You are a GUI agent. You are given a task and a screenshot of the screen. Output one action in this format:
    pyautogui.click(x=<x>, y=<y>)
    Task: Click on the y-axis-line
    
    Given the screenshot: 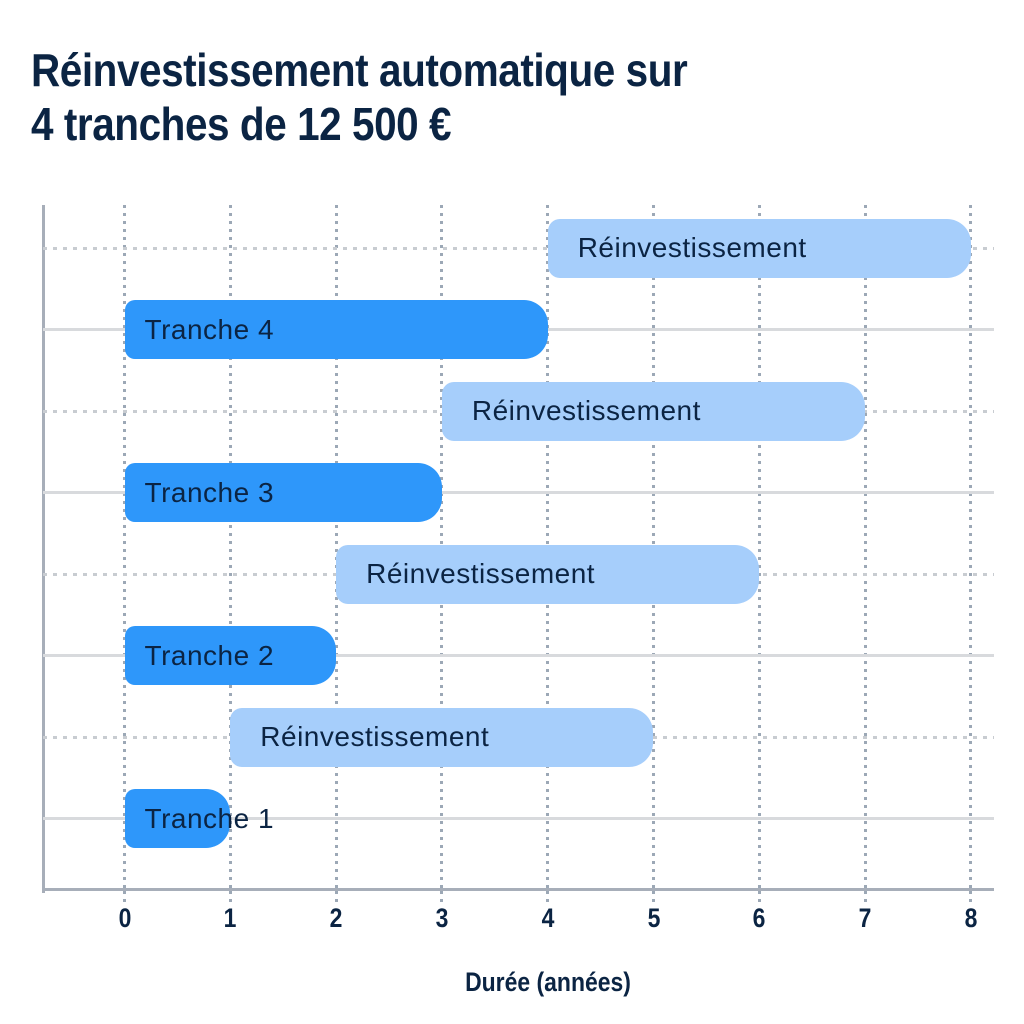 What is the action you would take?
    pyautogui.click(x=43, y=549)
    